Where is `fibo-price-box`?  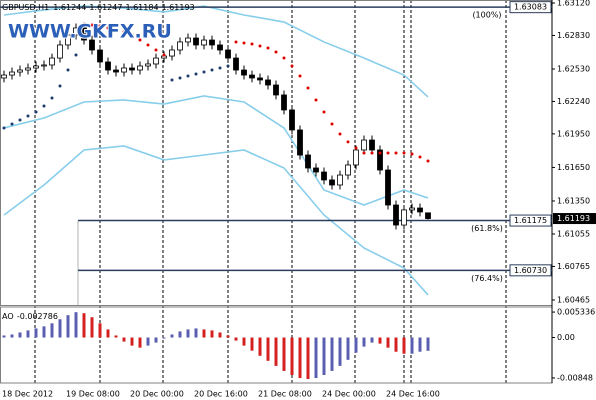
fibo-price-box is located at coordinates (530, 220).